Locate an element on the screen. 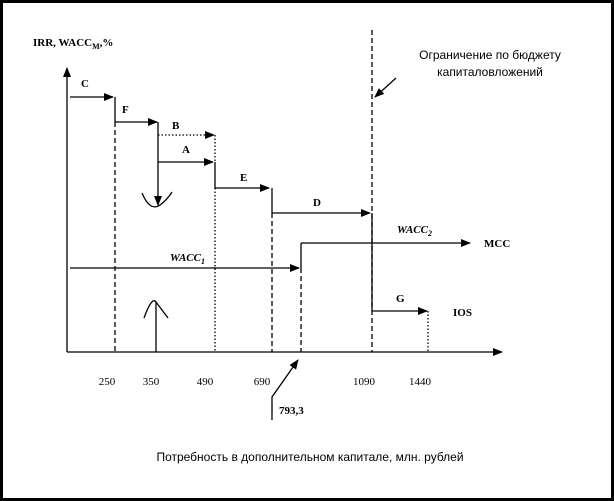 The width and height of the screenshot is (614, 501). step-label: D is located at coordinates (317, 203).